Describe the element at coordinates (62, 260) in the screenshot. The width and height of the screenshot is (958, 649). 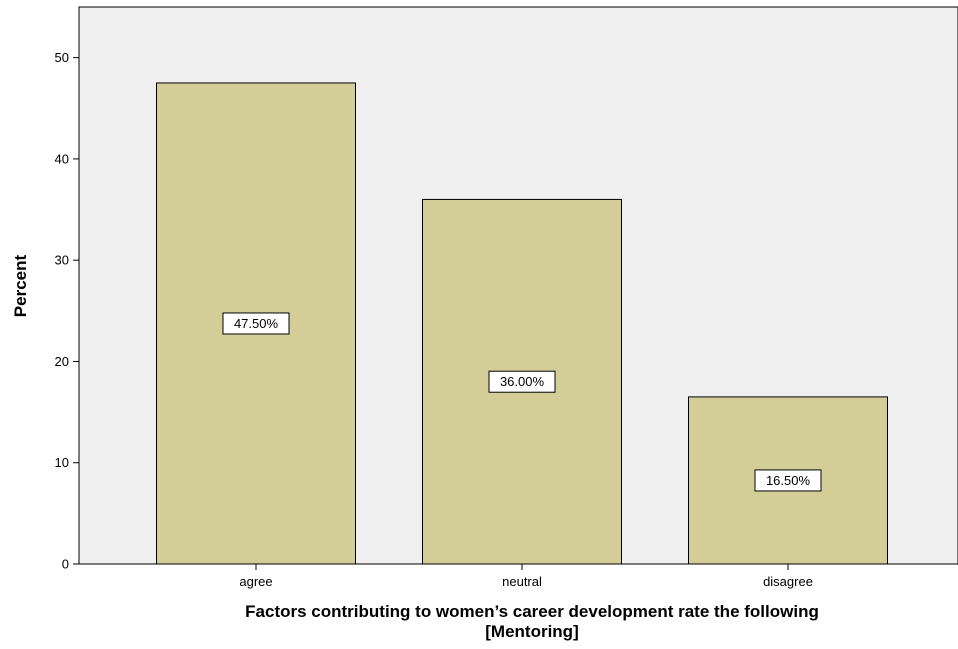
I see `y-tick-label: 30` at that location.